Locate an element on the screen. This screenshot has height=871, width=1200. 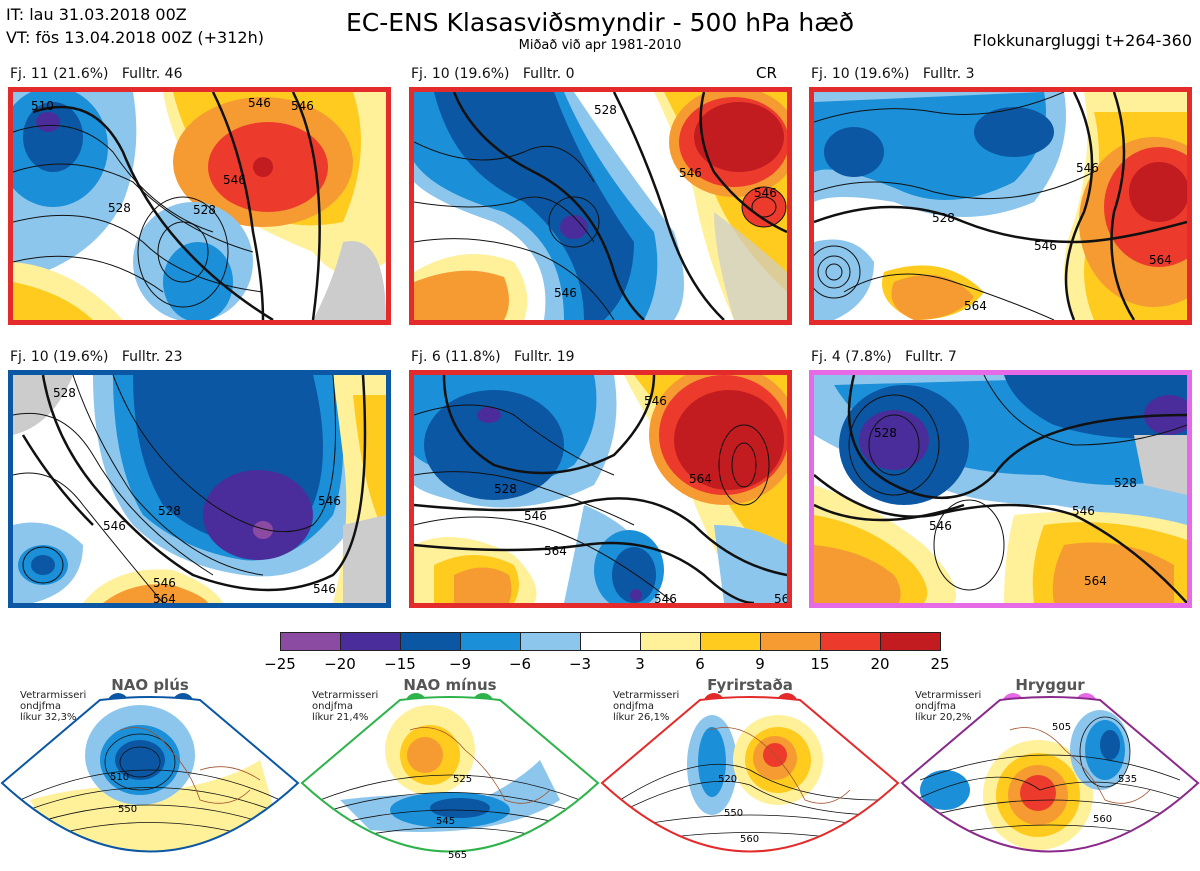
regime-3-frame is located at coordinates (750, 774).